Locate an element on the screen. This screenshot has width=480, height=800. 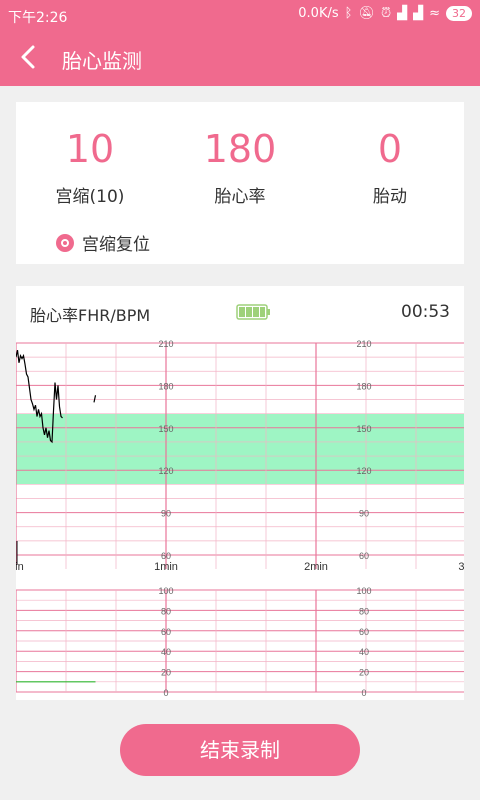
contraction-reset-label: 宫缩复位 is located at coordinates (116, 245).